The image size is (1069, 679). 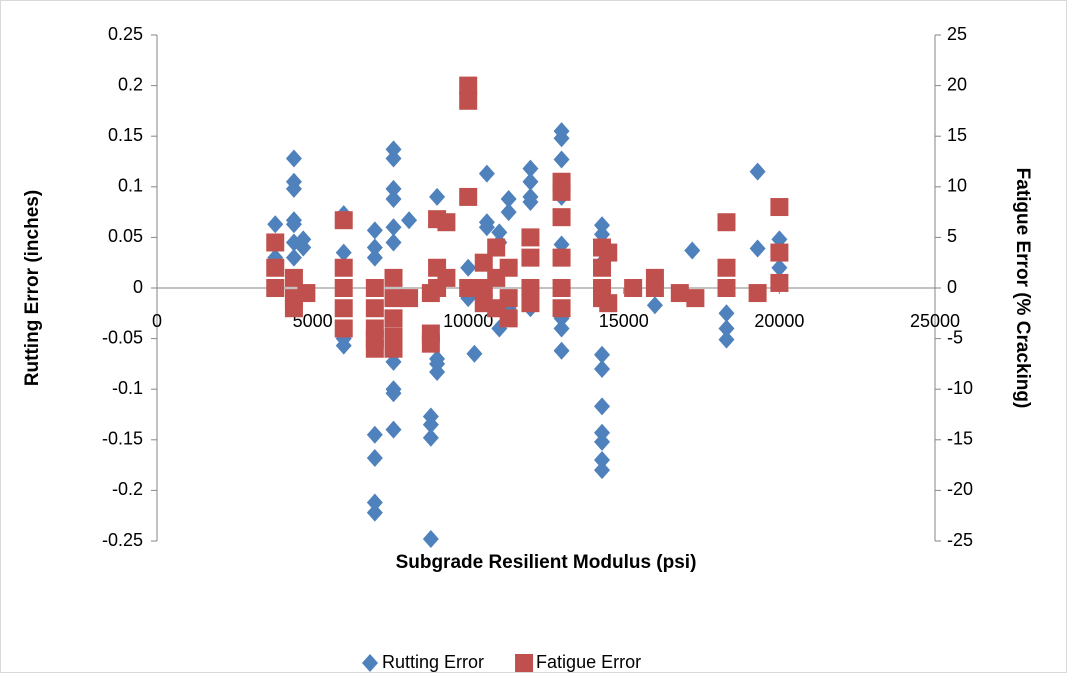 What do you see at coordinates (138, 287) in the screenshot?
I see `y-tick-label: 0` at bounding box center [138, 287].